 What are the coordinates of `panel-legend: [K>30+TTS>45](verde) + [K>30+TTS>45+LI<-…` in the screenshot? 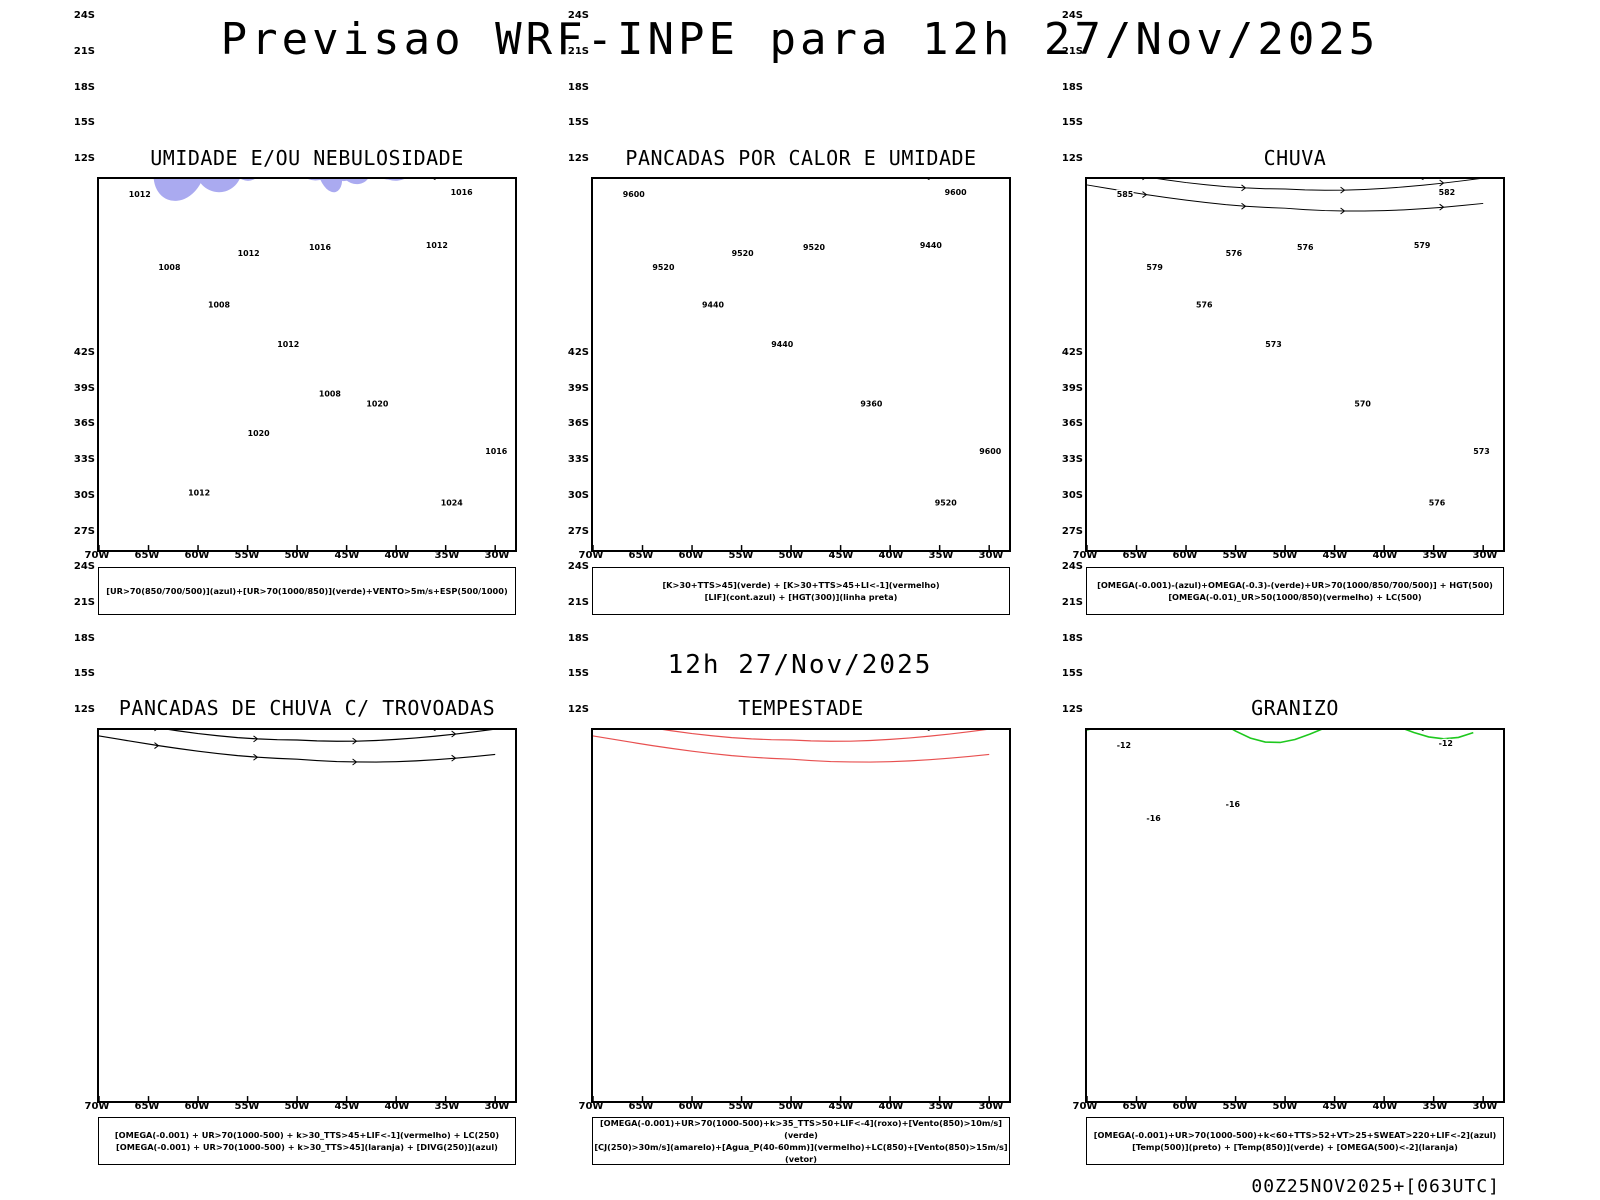 It's located at (801, 591).